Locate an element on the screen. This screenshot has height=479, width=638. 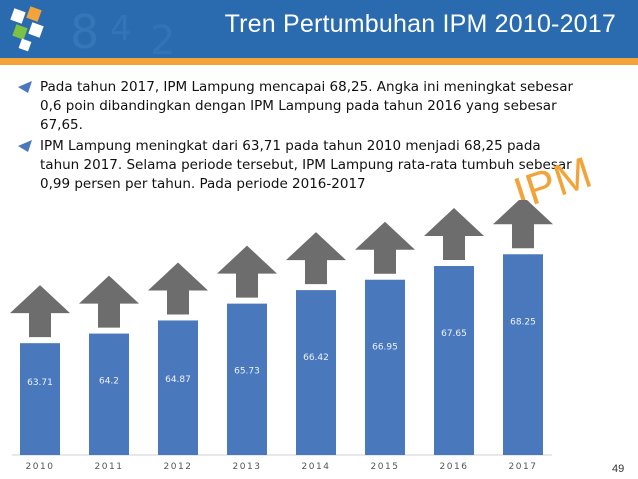
data-label: 66.42 is located at coordinates (316, 358).